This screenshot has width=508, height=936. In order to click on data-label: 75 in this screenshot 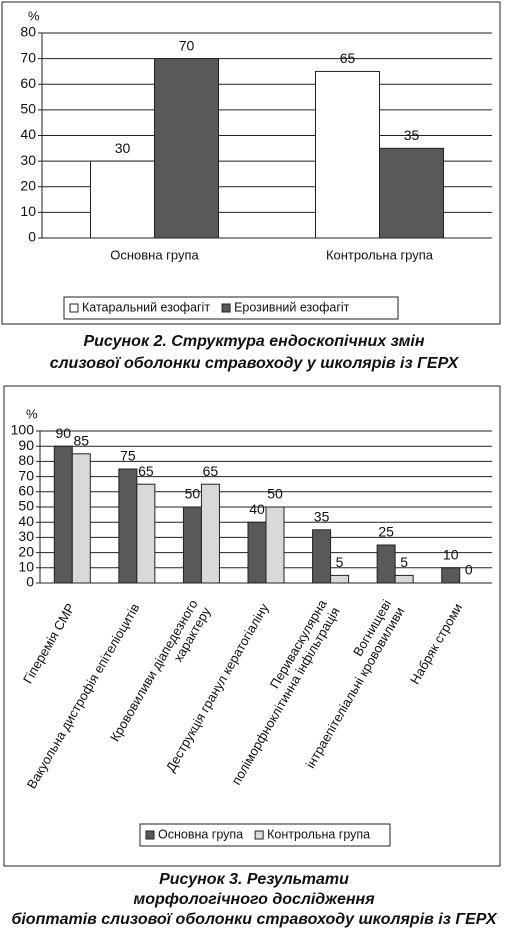, I will do `click(128, 456)`.